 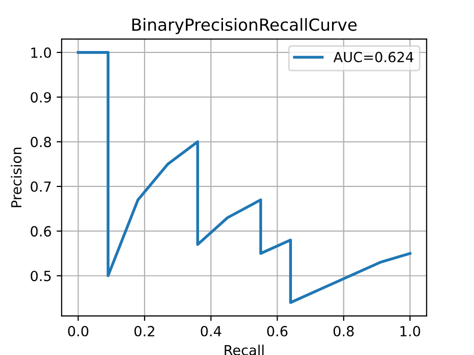 What do you see at coordinates (16, 178) in the screenshot?
I see `y-axis-title: Precision` at bounding box center [16, 178].